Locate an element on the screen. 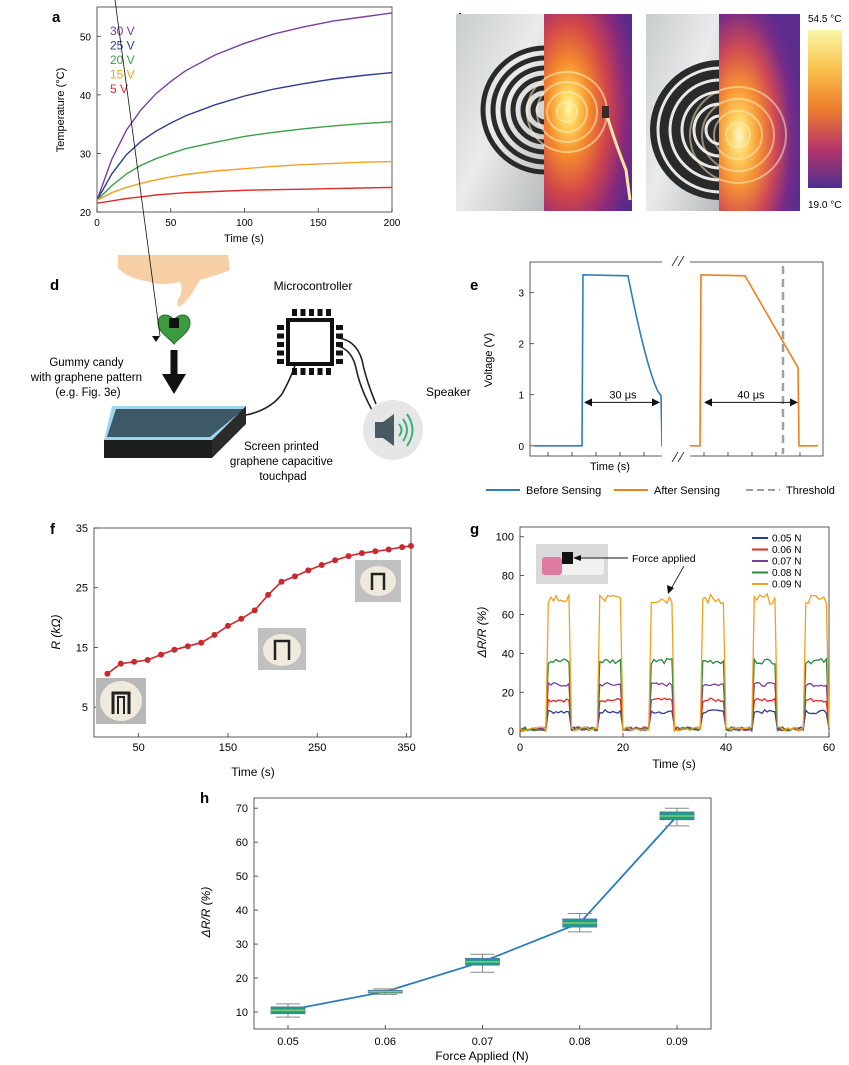  panel-b-image is located at coordinates (544, 112).